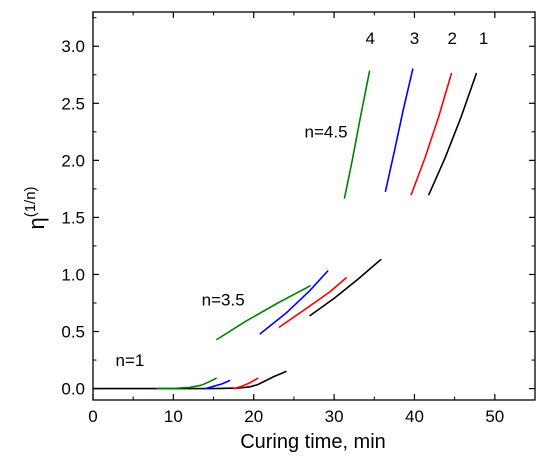 The height and width of the screenshot is (466, 550). Describe the element at coordinates (223, 299) in the screenshot. I see `n-value-annotation: n=3.5` at that location.